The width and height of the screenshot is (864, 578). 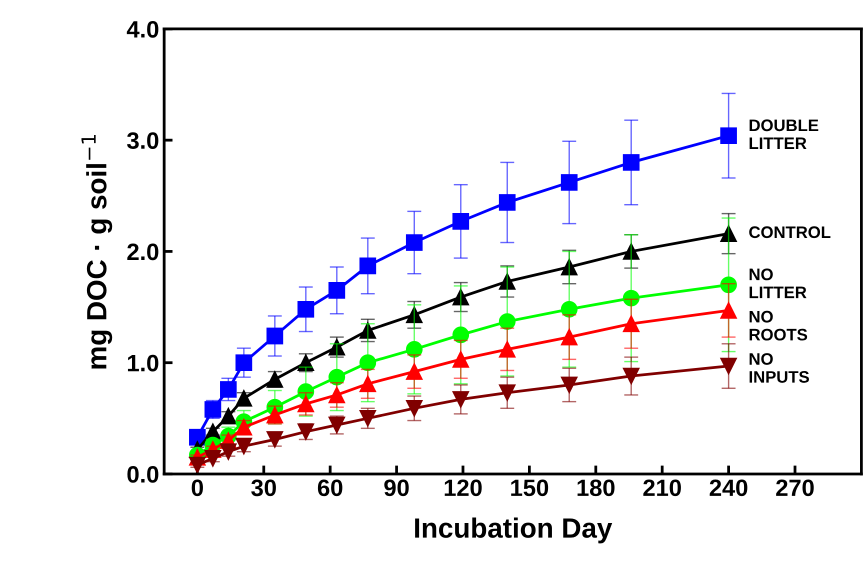 What do you see at coordinates (463, 487) in the screenshot?
I see `x-tick-label: 120` at bounding box center [463, 487].